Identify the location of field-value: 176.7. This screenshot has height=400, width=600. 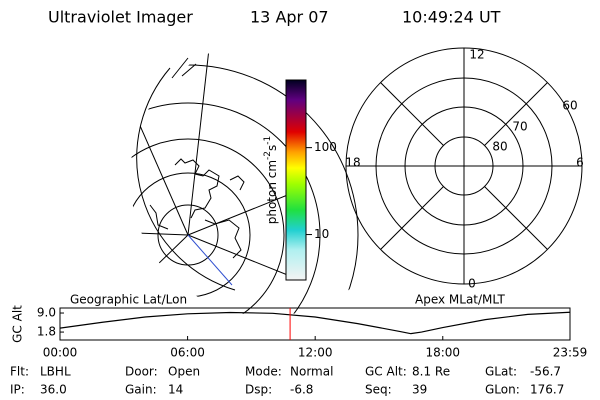
(547, 390).